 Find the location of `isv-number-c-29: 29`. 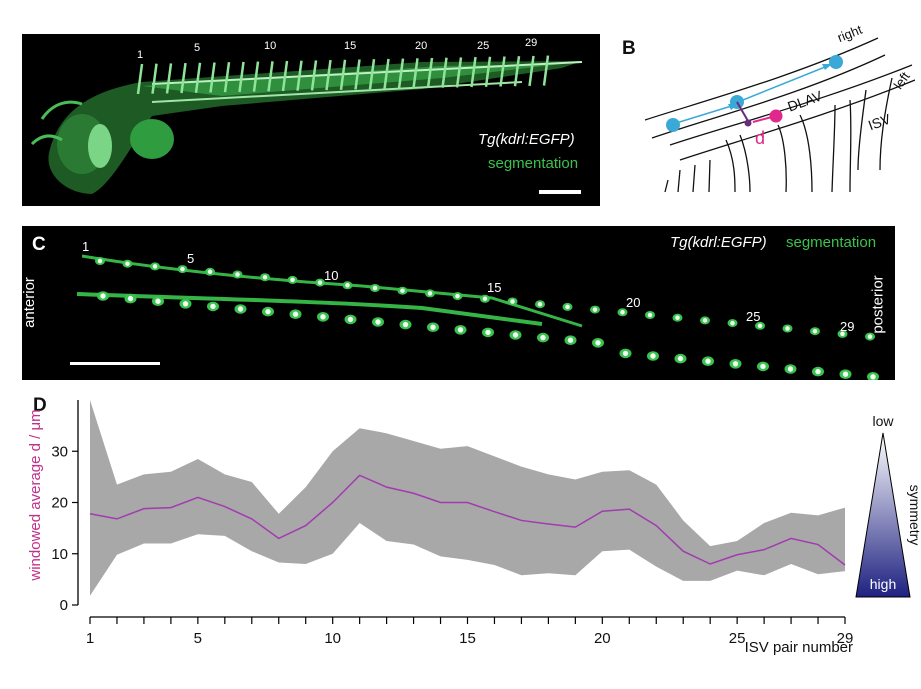

isv-number-c-29: 29 is located at coordinates (847, 326).